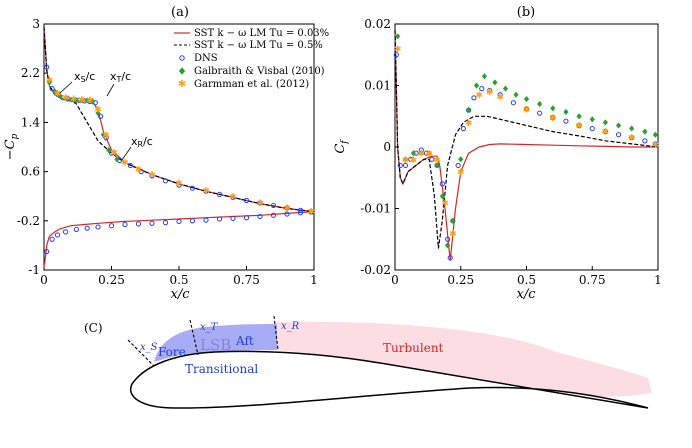 This screenshot has width=692, height=448. What do you see at coordinates (395, 280) in the screenshot?
I see `x-tick-label: 0` at bounding box center [395, 280].